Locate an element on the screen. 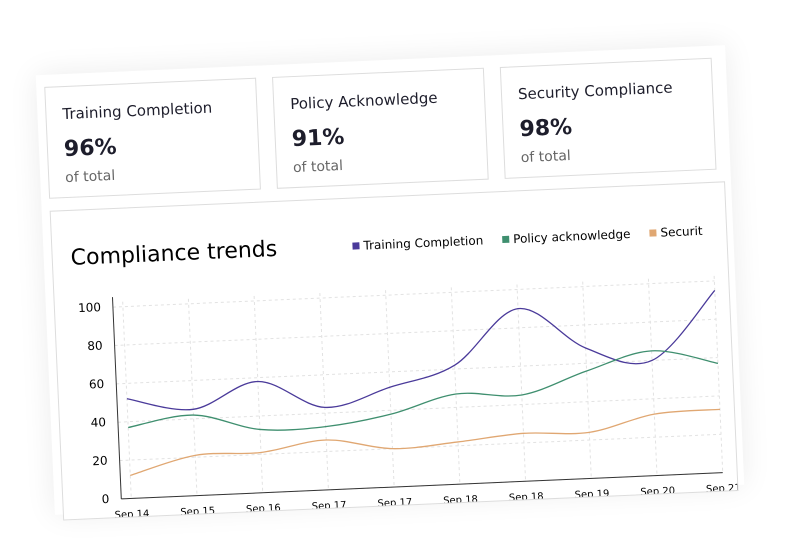  card-value: 98% is located at coordinates (546, 128).